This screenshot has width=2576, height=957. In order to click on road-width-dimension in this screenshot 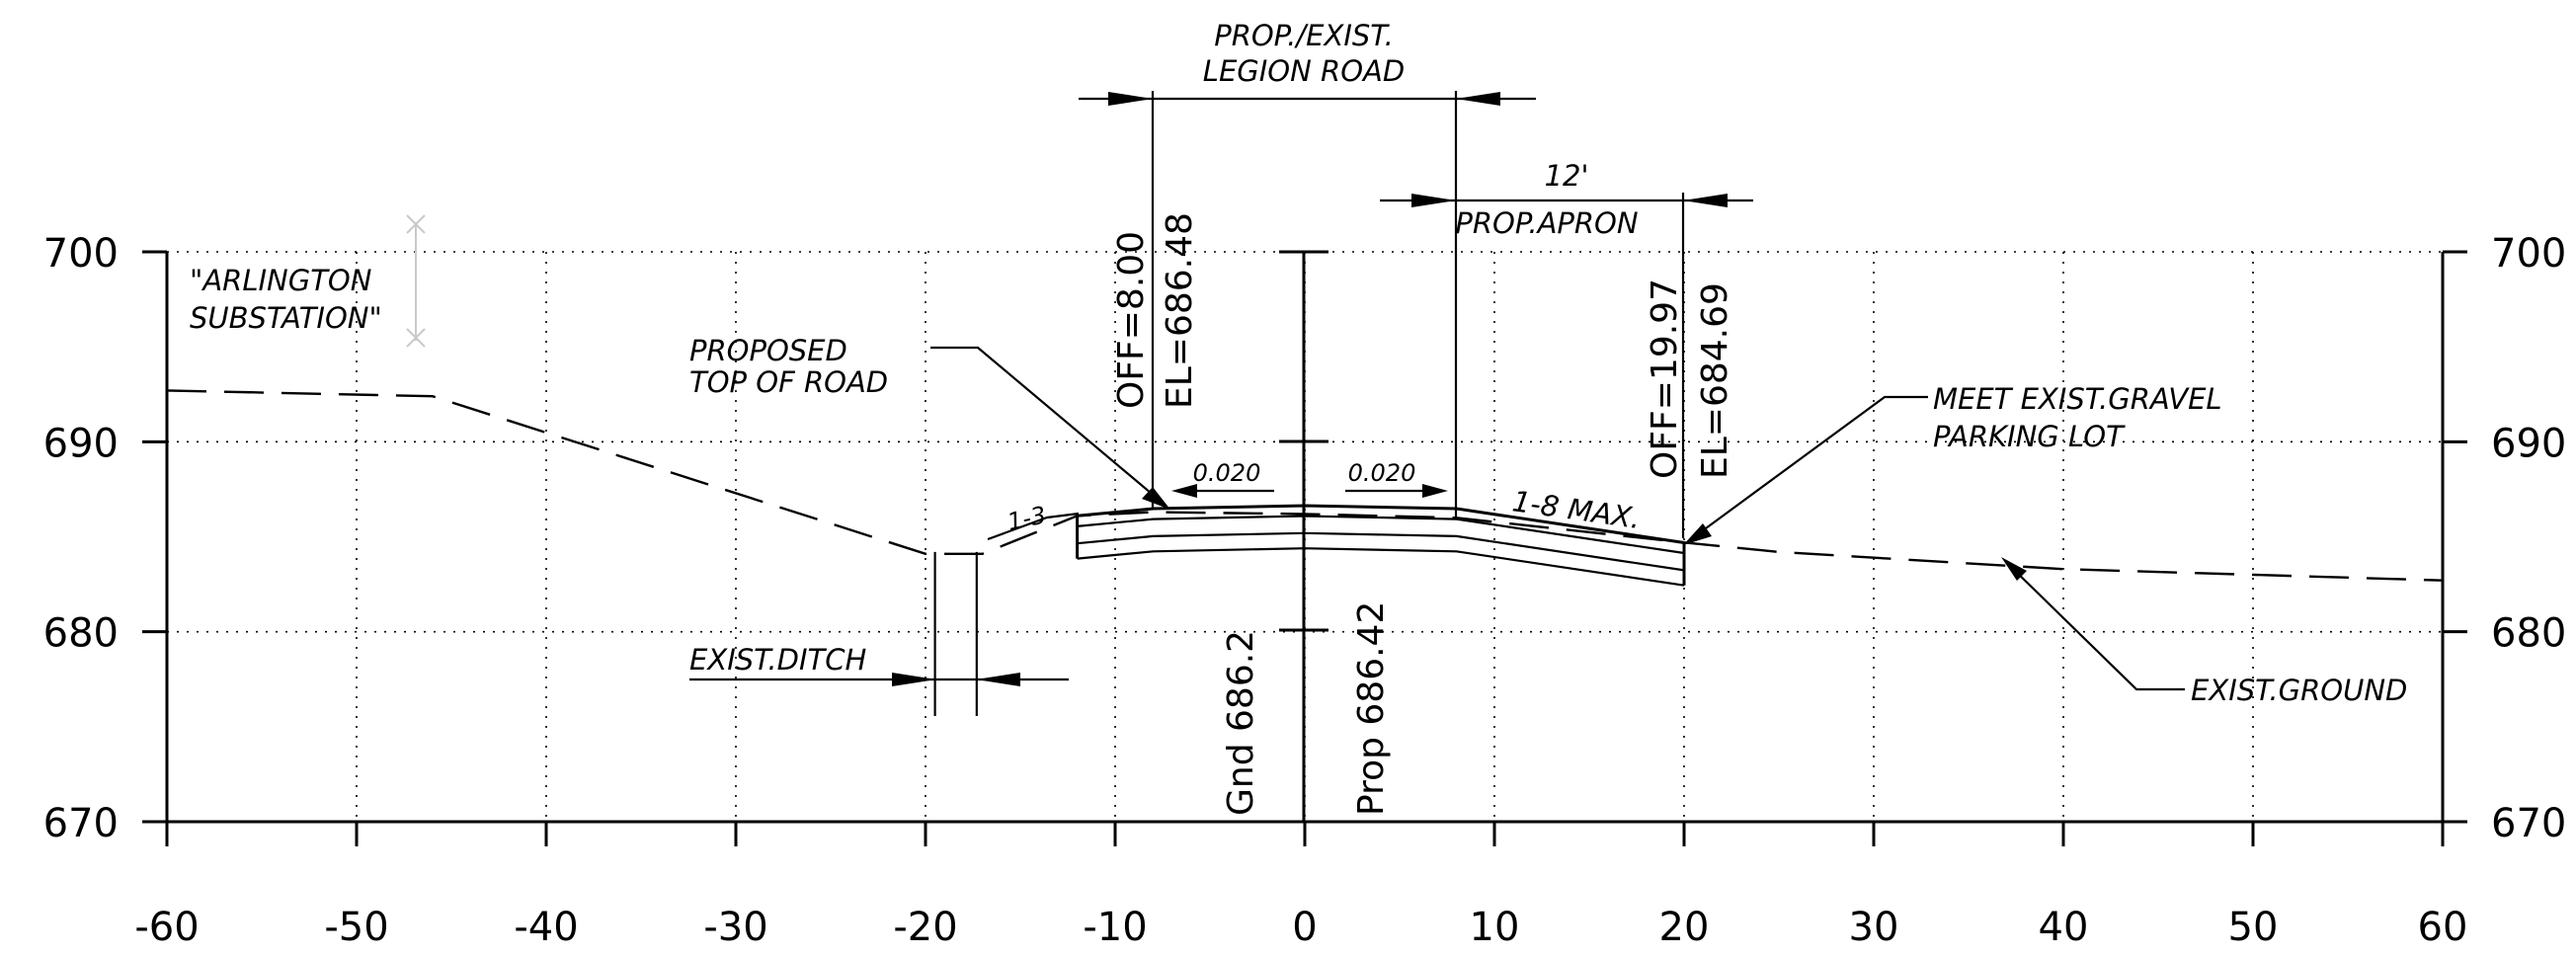, I will do `click(1307, 304)`.